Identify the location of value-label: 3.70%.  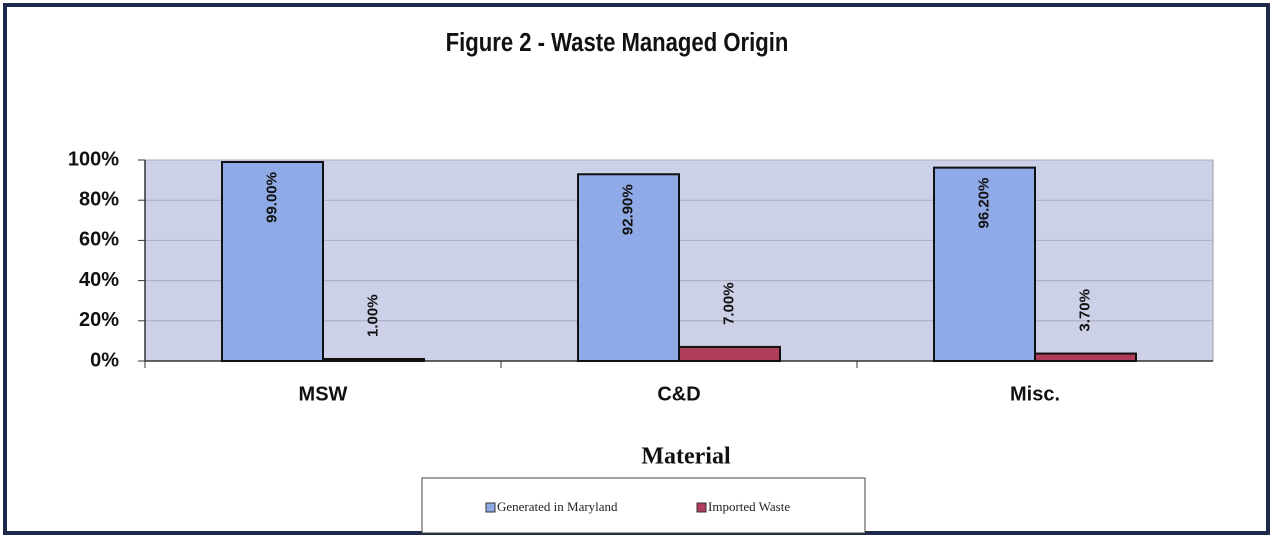
(1084, 310).